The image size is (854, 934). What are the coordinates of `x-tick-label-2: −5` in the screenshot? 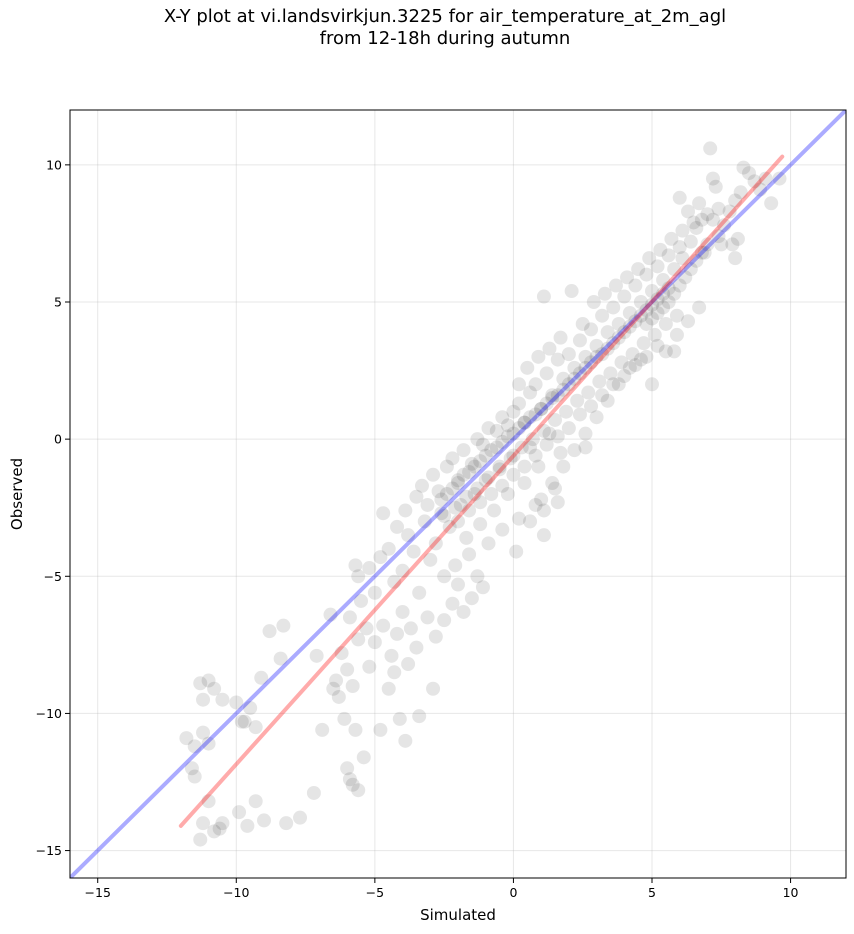 It's located at (375, 892).